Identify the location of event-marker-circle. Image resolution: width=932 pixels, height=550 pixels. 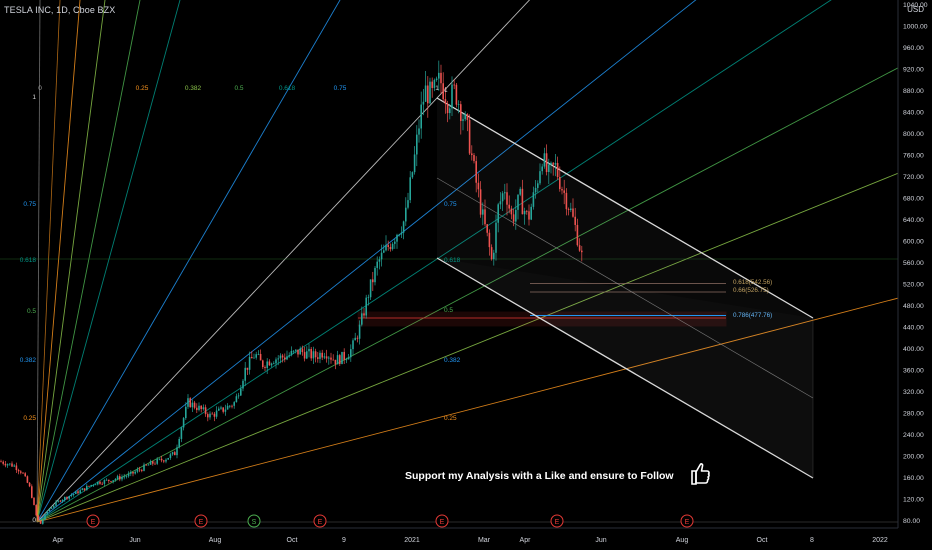
(557, 521).